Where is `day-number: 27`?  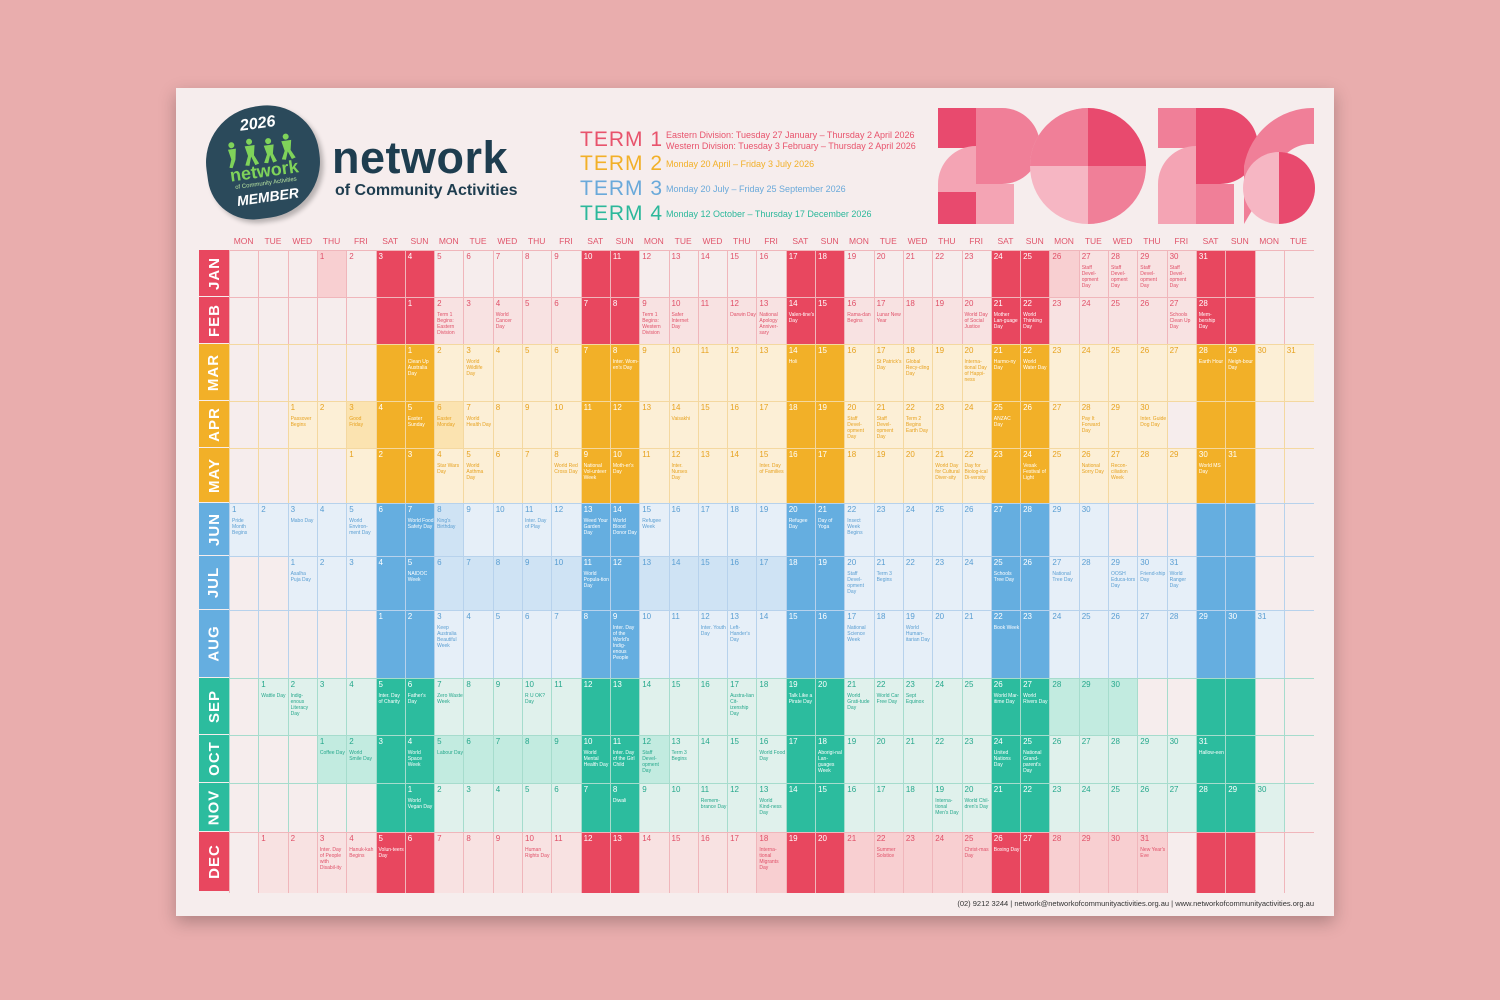
day-number: 27 is located at coordinates (1086, 741).